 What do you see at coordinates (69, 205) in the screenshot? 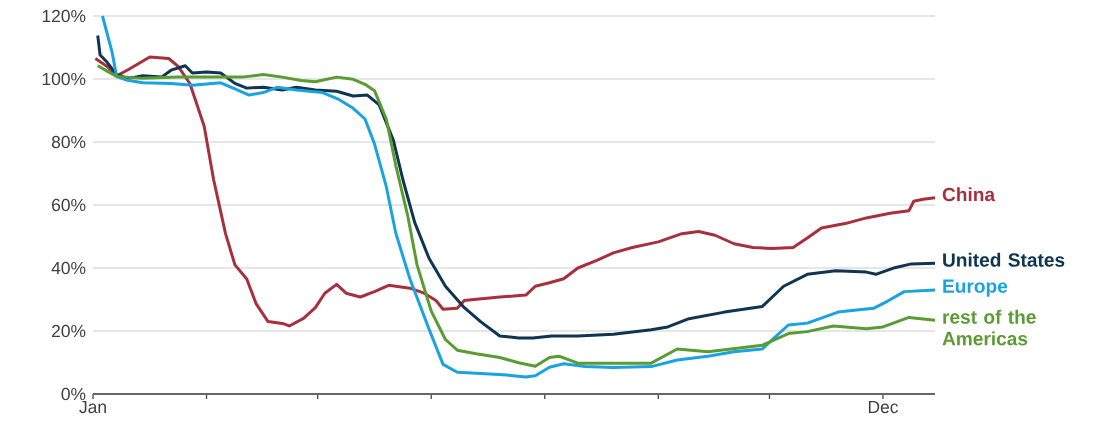
I see `y-tick-label: 60%` at bounding box center [69, 205].